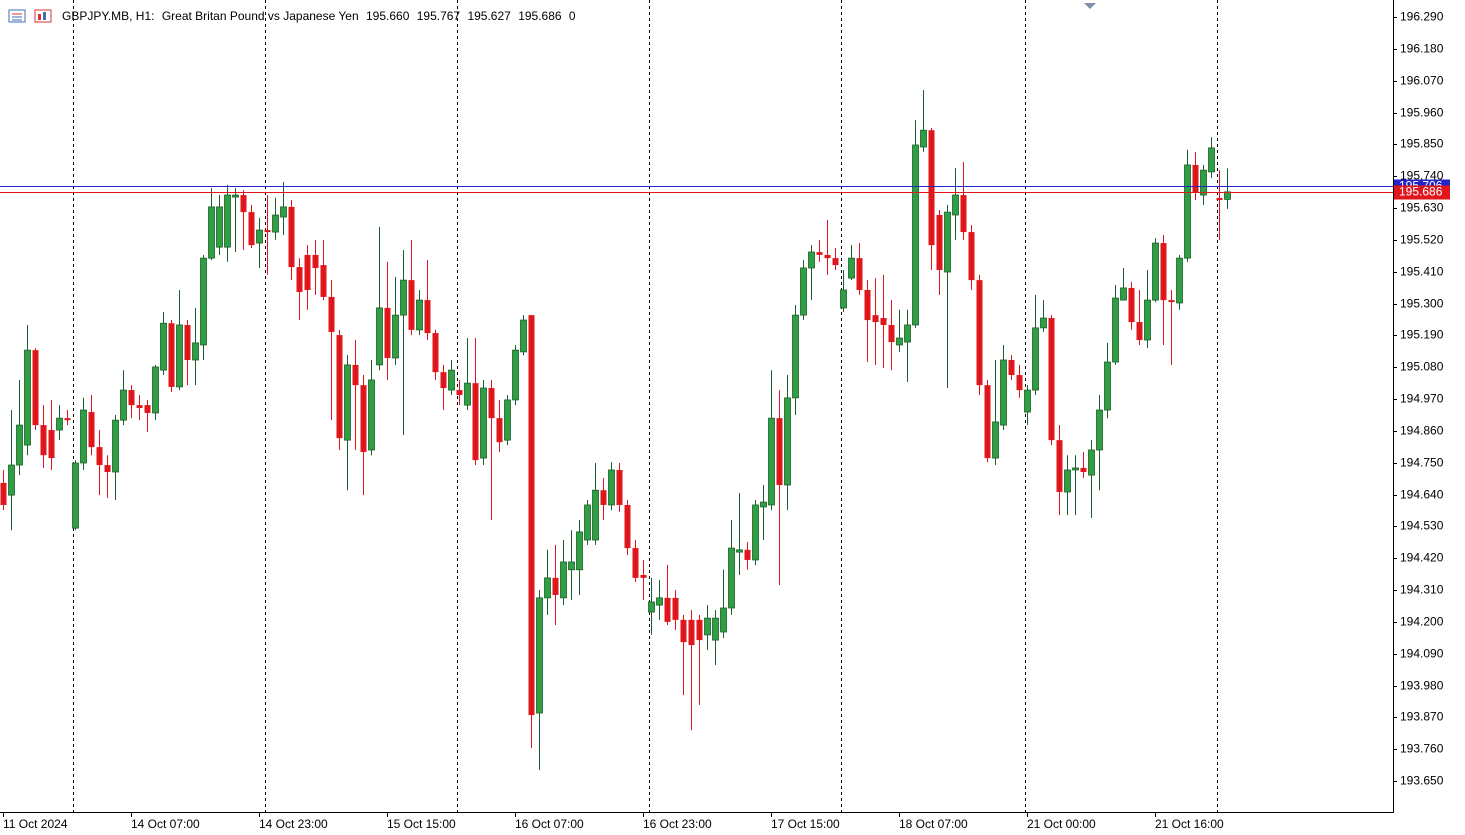 The width and height of the screenshot is (1465, 835). Describe the element at coordinates (438, 16) in the screenshot. I see `high-label: 195.767` at that location.